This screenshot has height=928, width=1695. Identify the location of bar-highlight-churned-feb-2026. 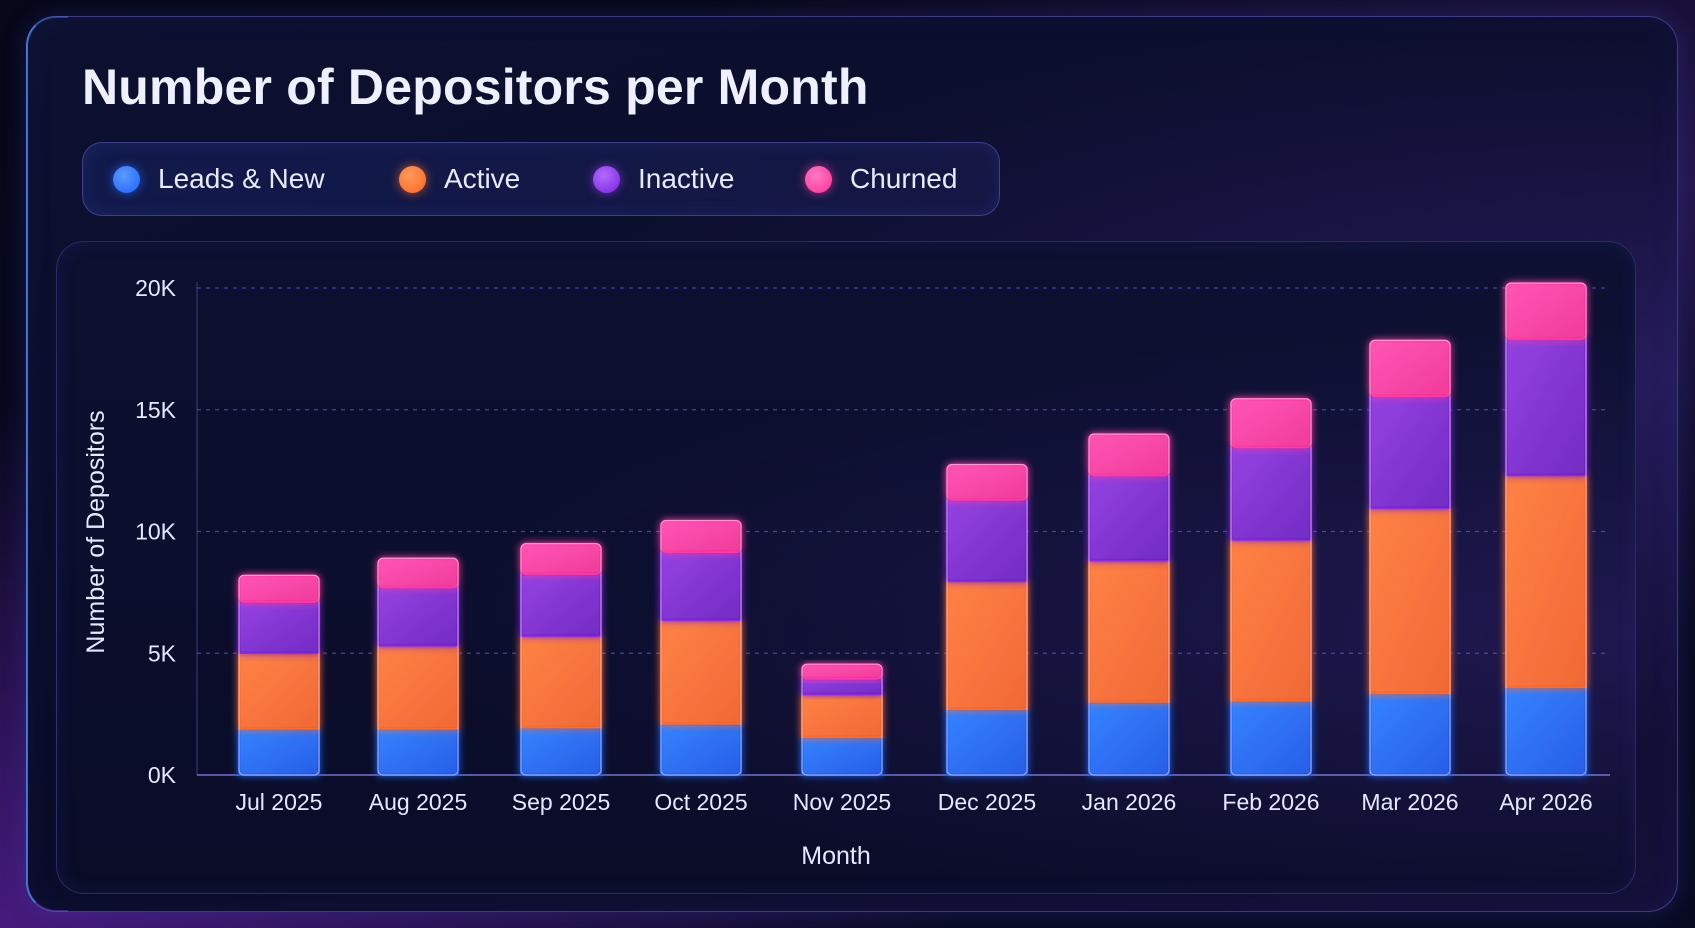
(1271, 423).